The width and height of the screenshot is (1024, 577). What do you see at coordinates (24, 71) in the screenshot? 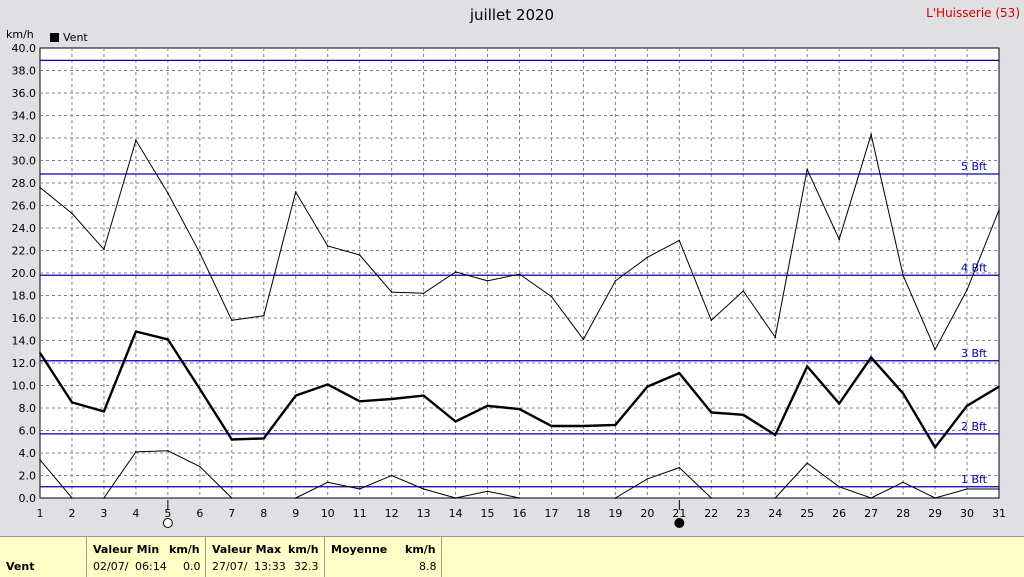
I see `y-tick-label: 38.0` at bounding box center [24, 71].